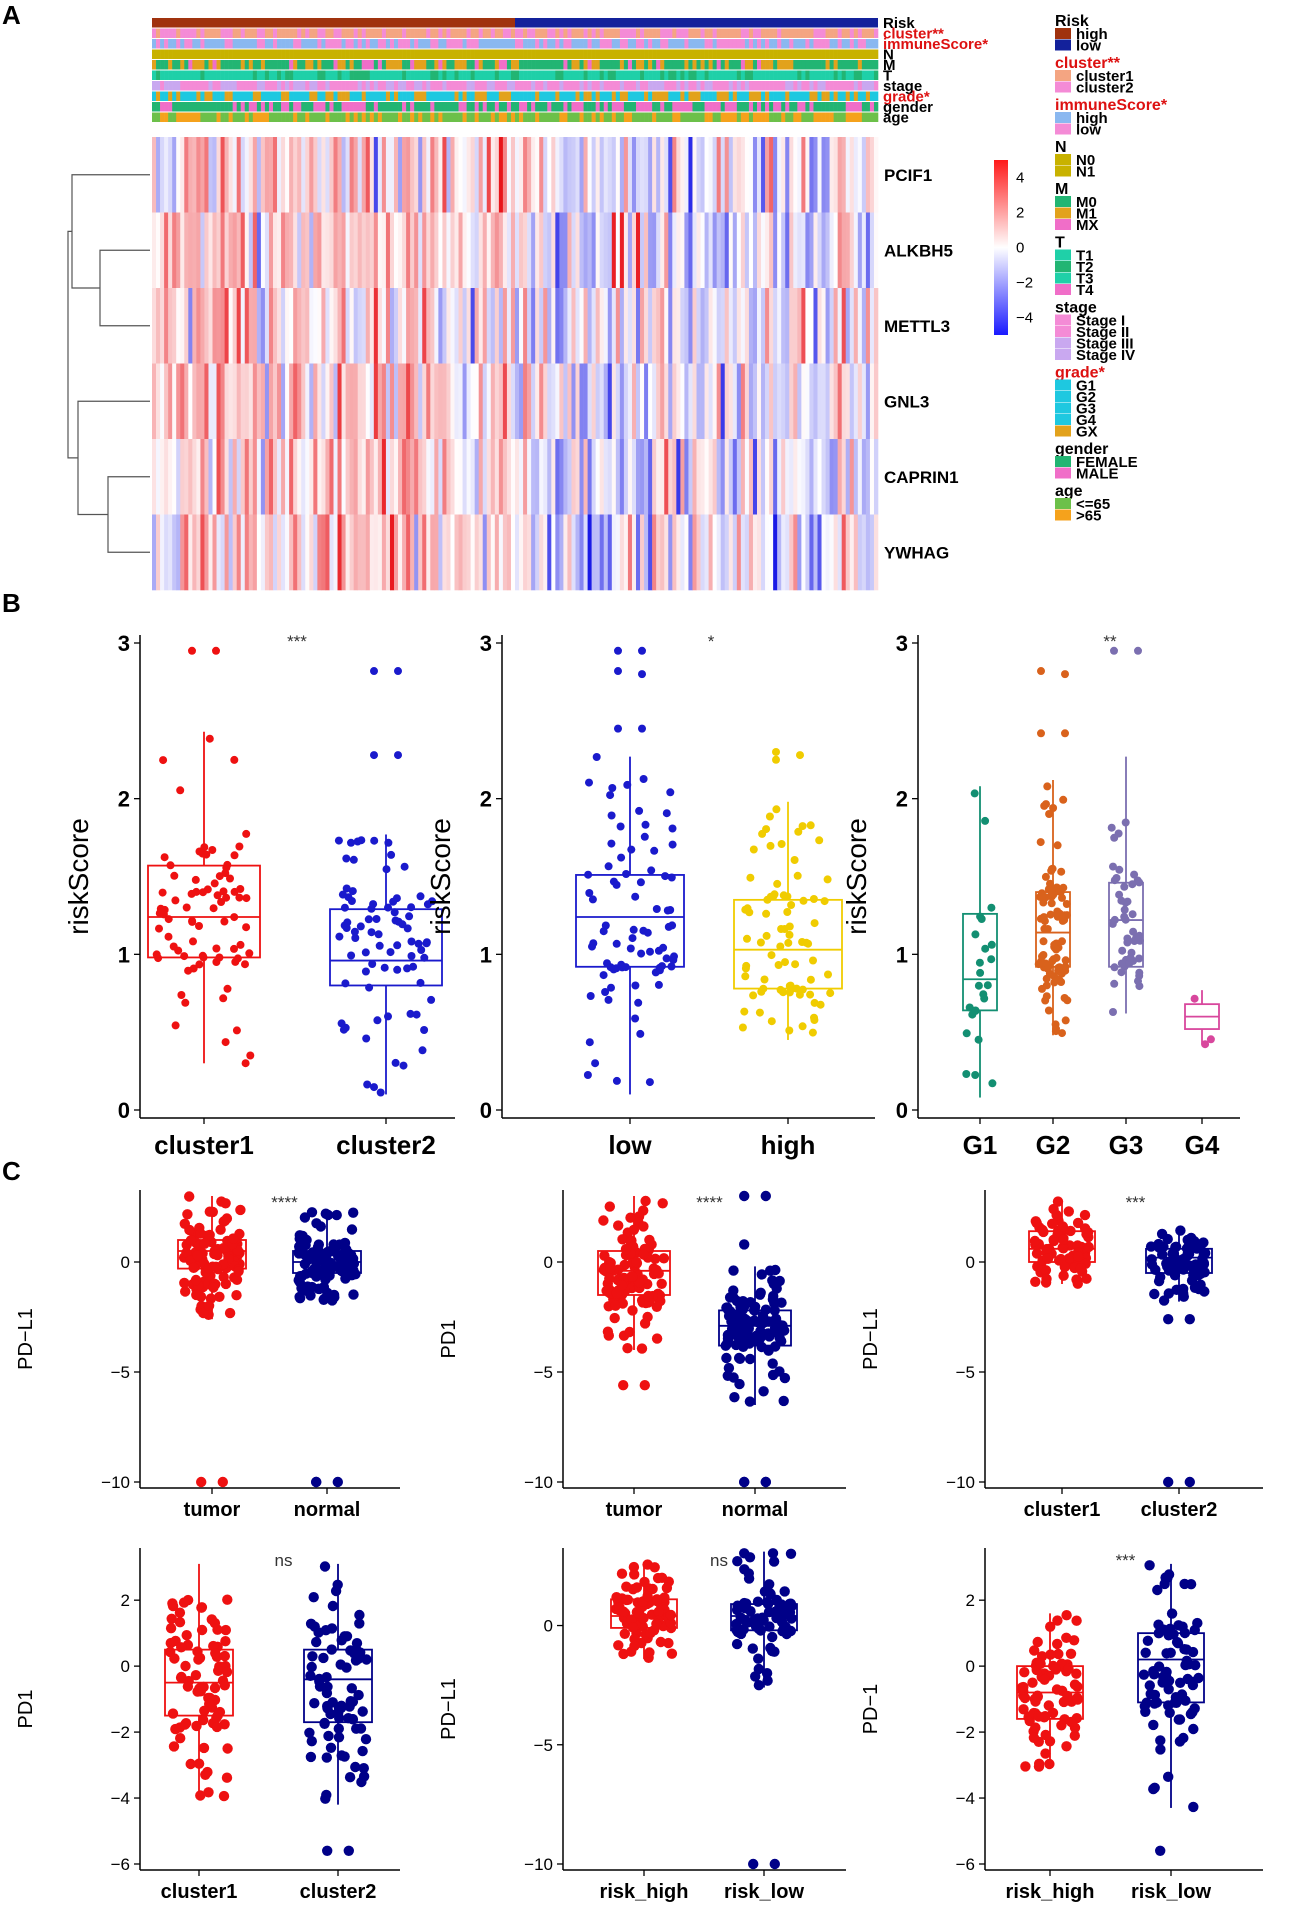  What do you see at coordinates (1063, 354) in the screenshot?
I see `legend-swatch` at bounding box center [1063, 354].